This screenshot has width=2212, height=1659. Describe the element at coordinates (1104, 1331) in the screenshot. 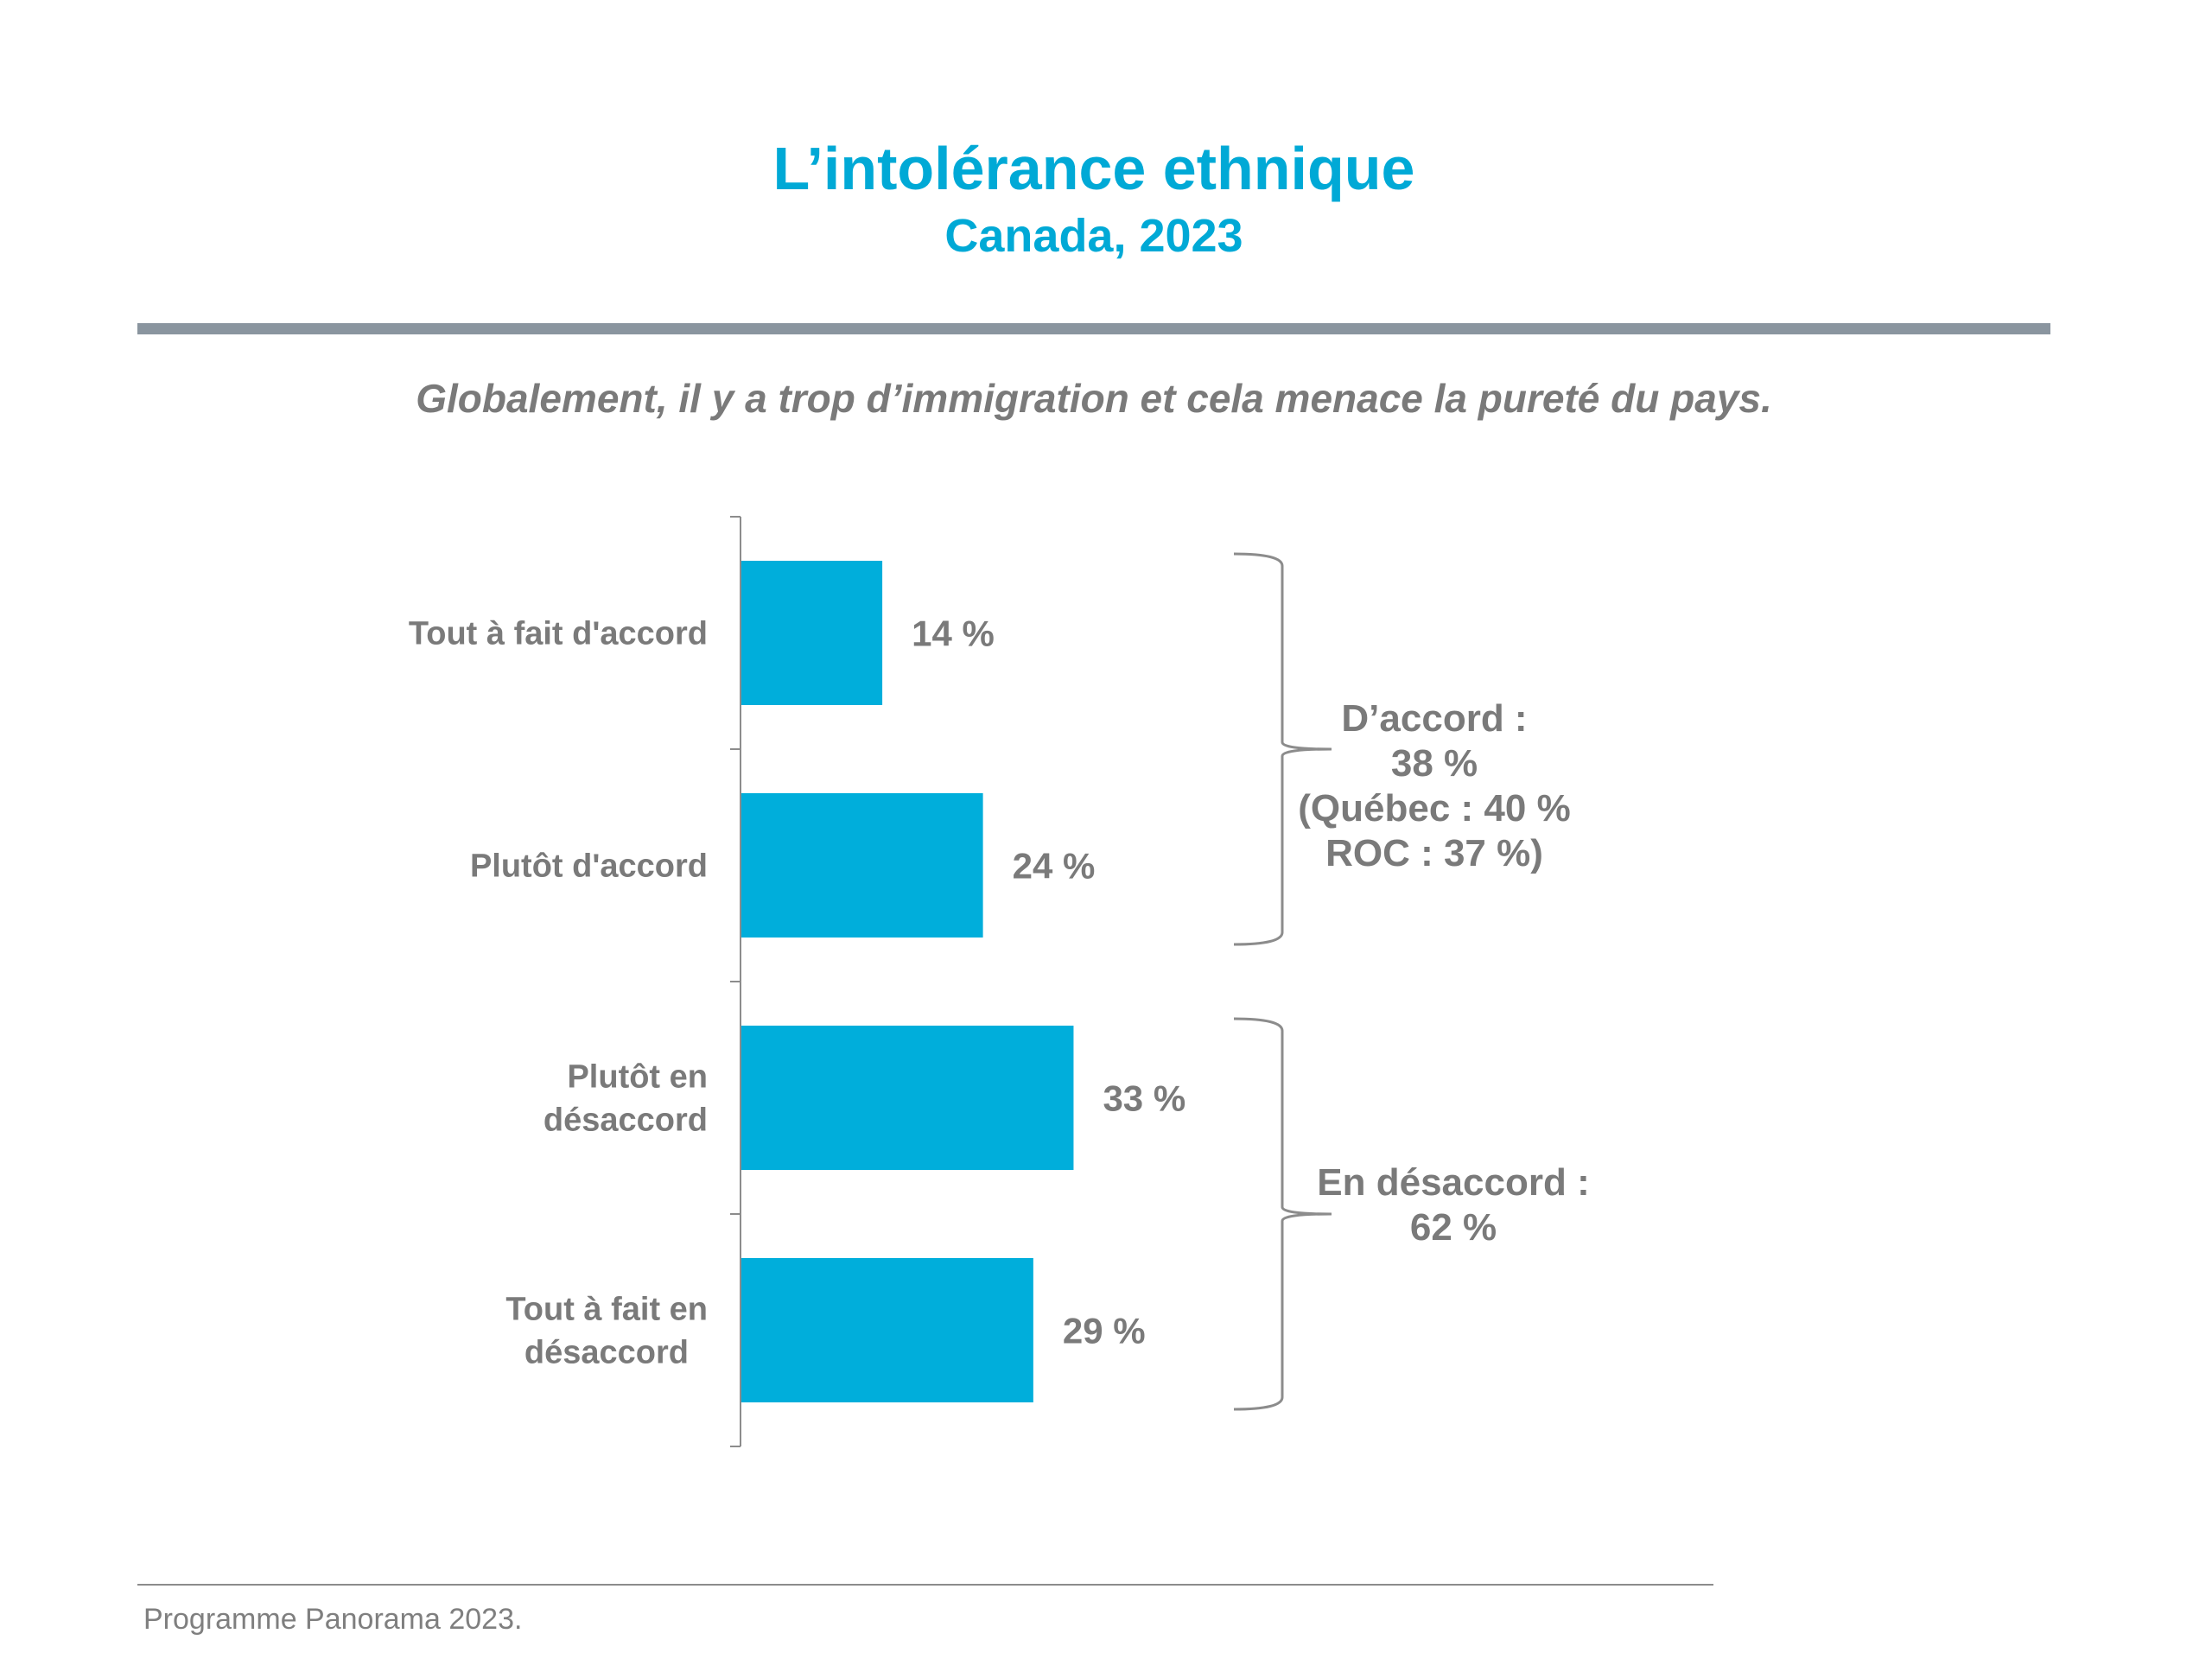

I see `value-label: 29 %` at that location.